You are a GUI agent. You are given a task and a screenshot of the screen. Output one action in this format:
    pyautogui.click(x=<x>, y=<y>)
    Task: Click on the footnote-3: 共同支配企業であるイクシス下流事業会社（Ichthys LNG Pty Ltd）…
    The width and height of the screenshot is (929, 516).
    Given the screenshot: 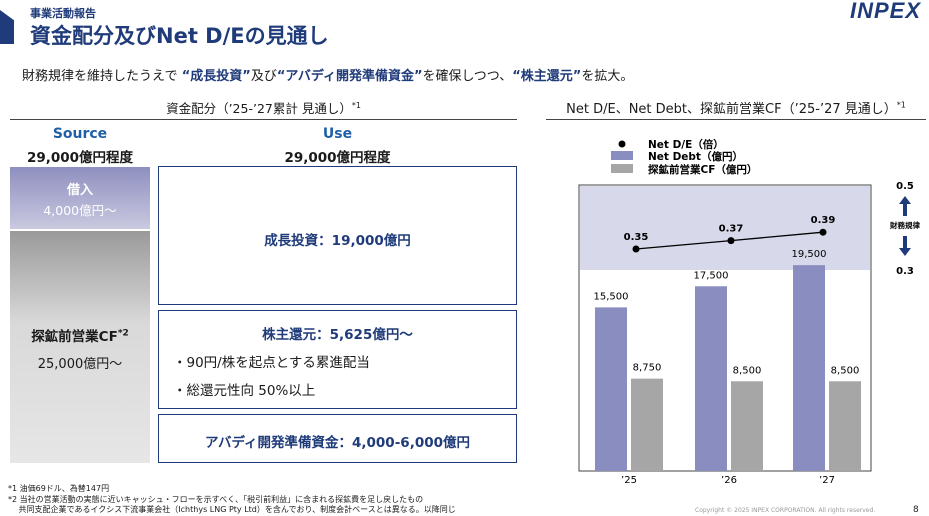 What is the action you would take?
    pyautogui.click(x=232, y=509)
    